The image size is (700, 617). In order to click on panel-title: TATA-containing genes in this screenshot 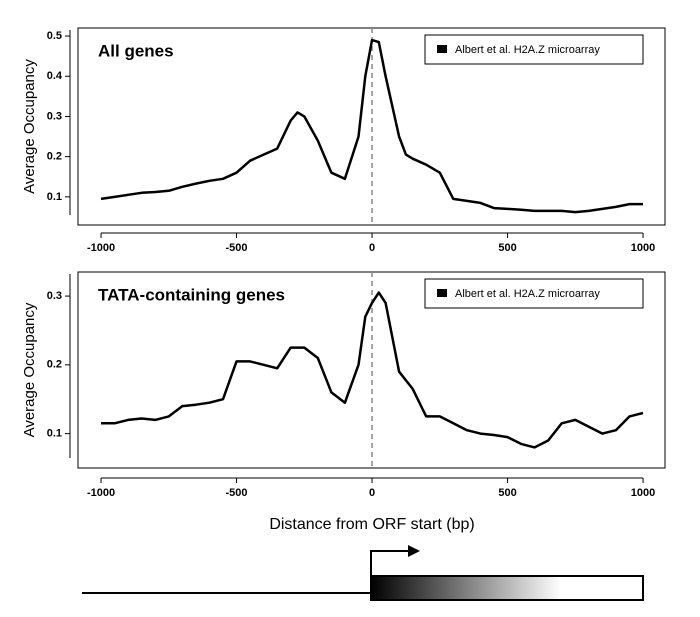, I will do `click(191, 294)`.